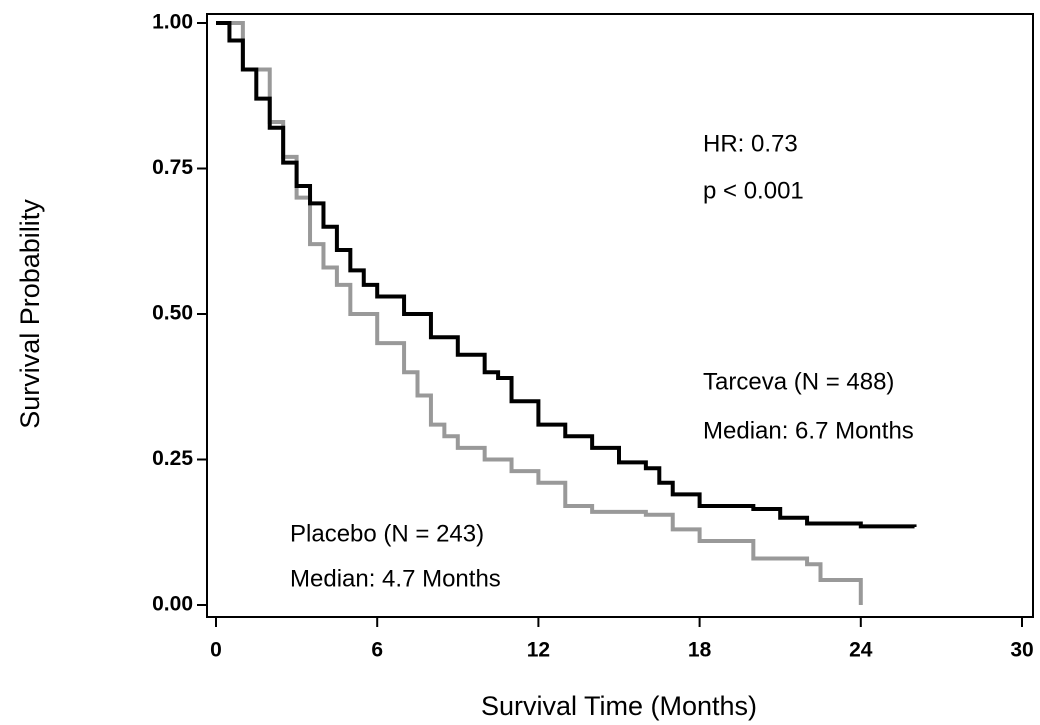 This screenshot has width=1040, height=725. Describe the element at coordinates (172, 604) in the screenshot. I see `y-tick-label: 0.00` at that location.